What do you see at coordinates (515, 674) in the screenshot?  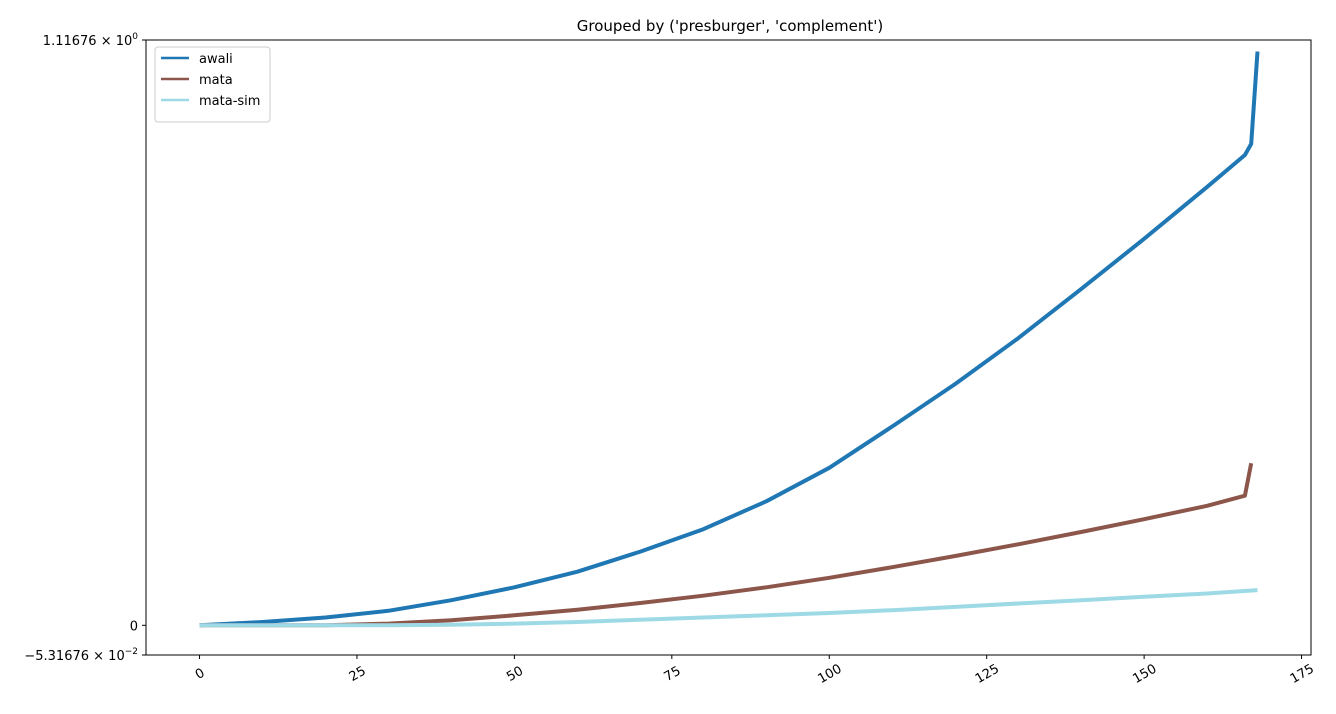 I see `x-tick-label: 50` at bounding box center [515, 674].